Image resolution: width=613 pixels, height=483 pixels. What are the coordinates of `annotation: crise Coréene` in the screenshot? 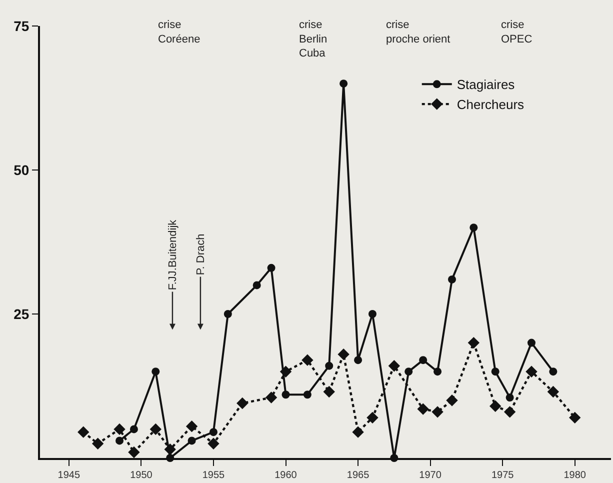 It's located at (179, 32).